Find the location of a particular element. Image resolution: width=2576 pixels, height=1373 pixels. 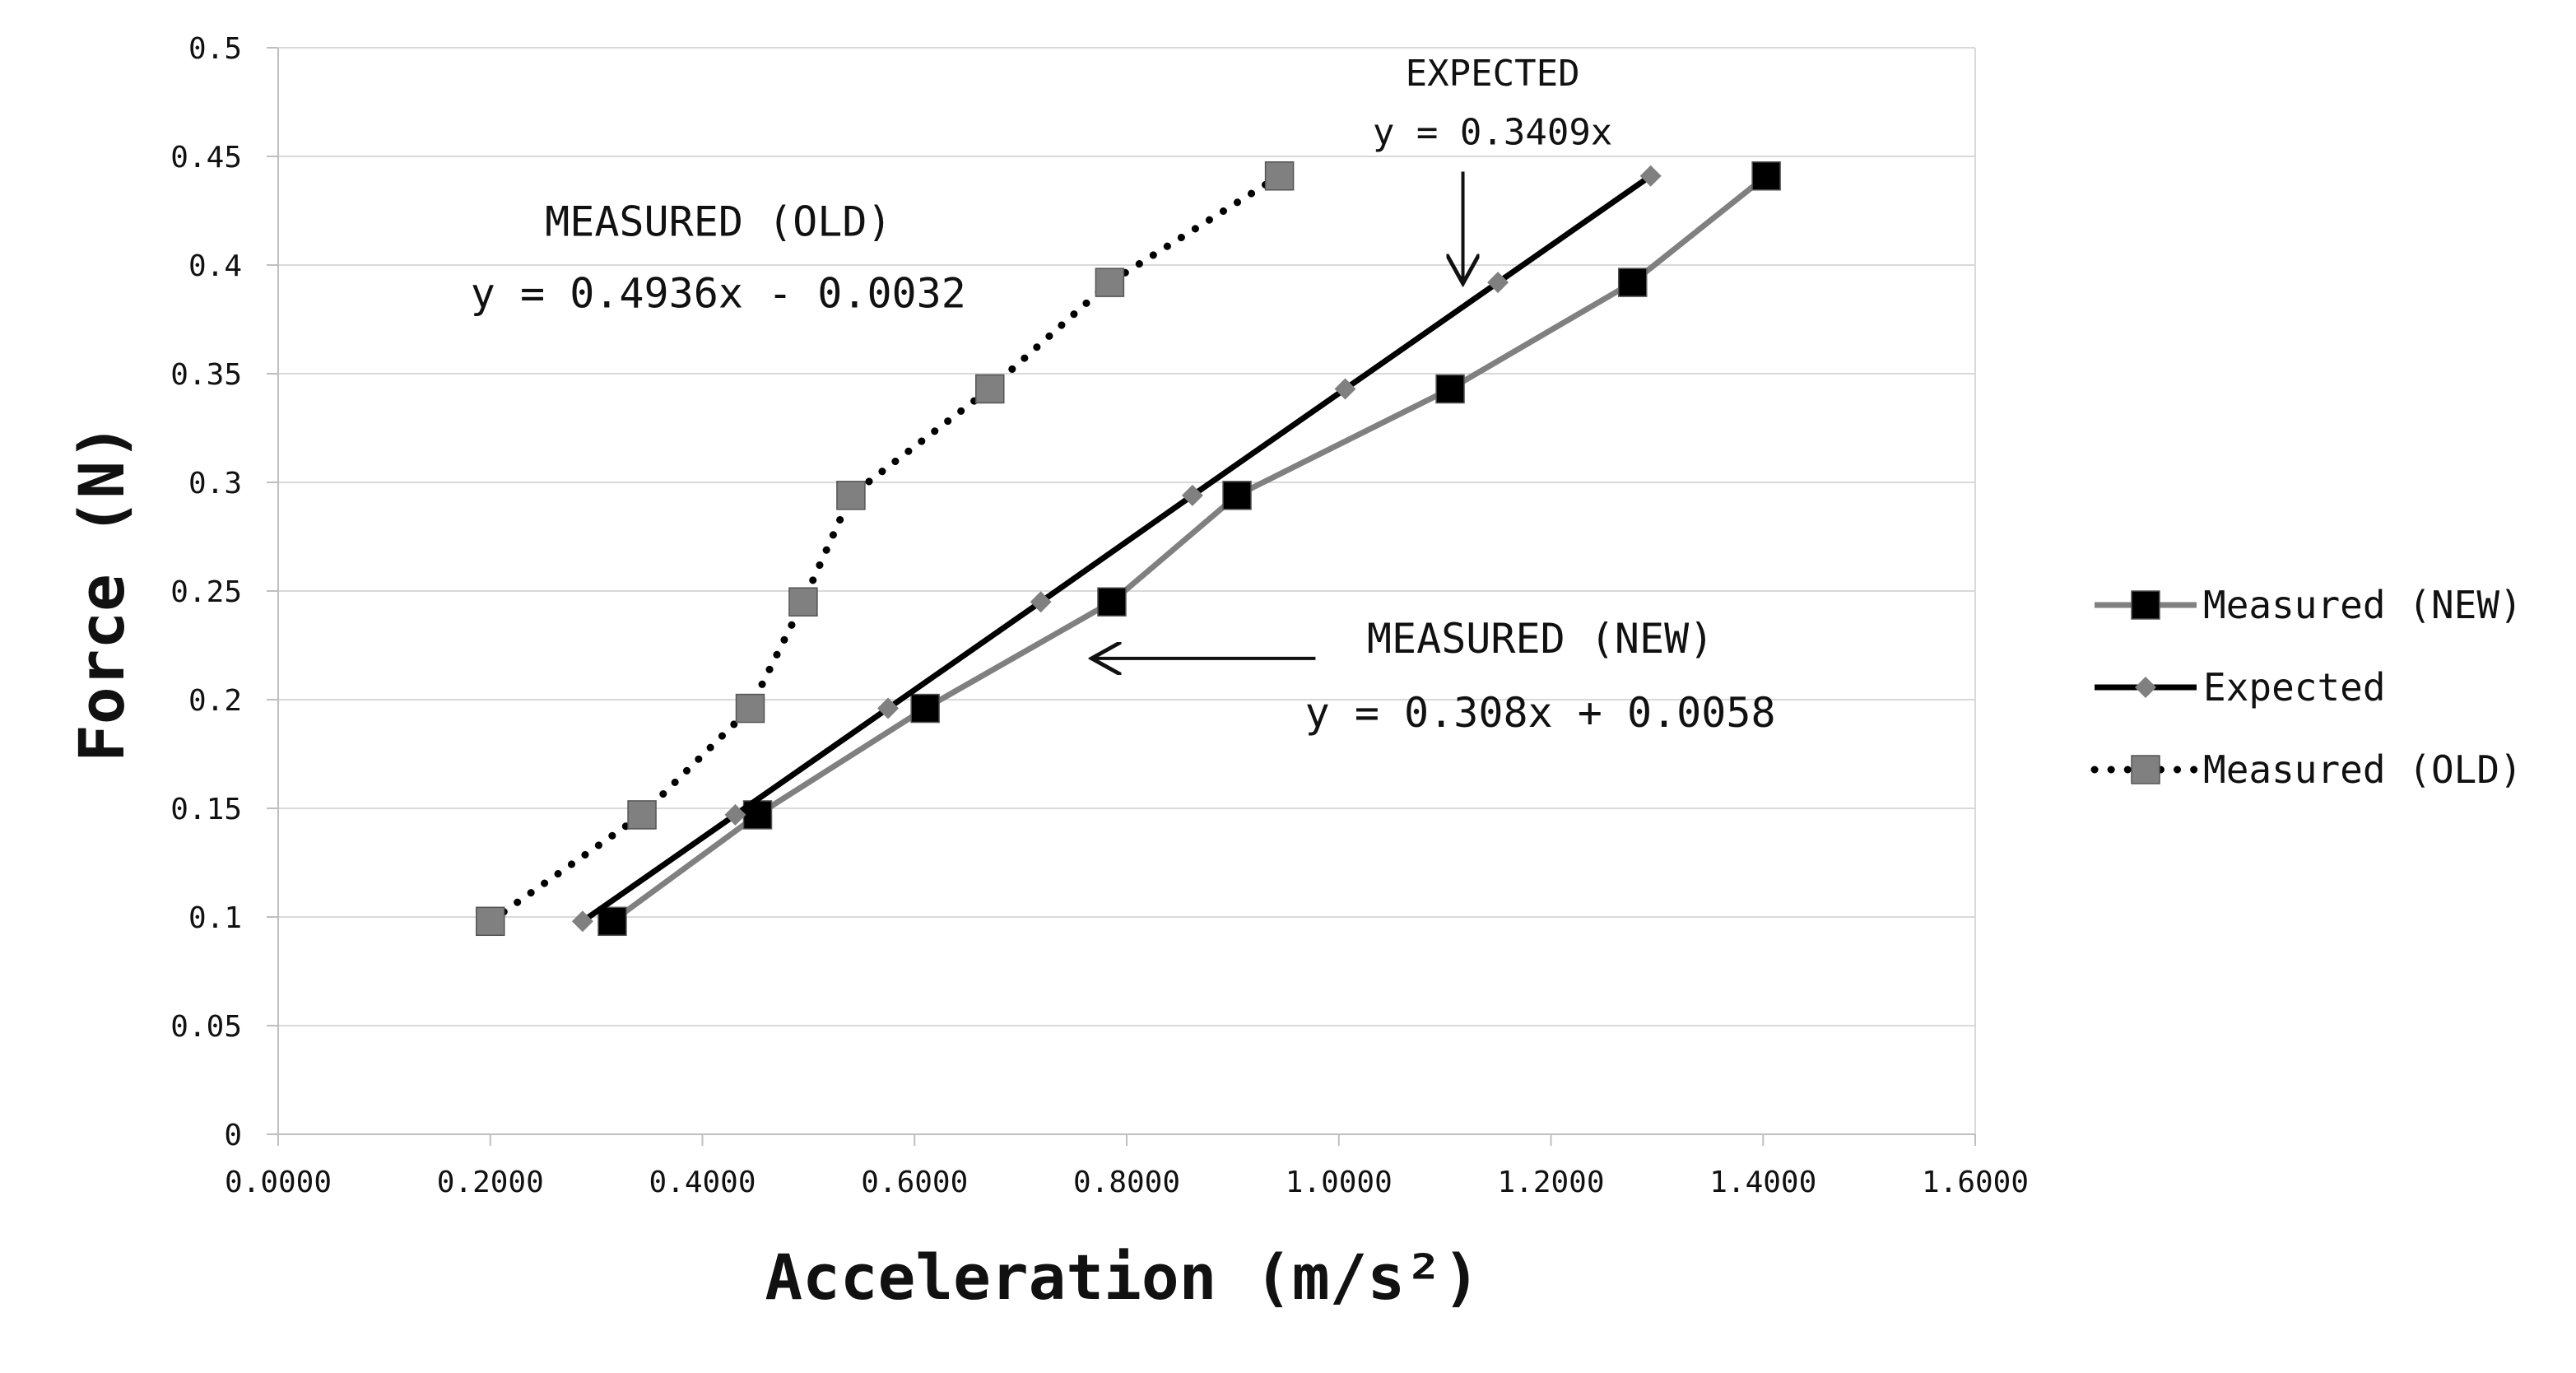

annotation-old-eq: y = 0.4936x - 0.0032 is located at coordinates (718, 293).